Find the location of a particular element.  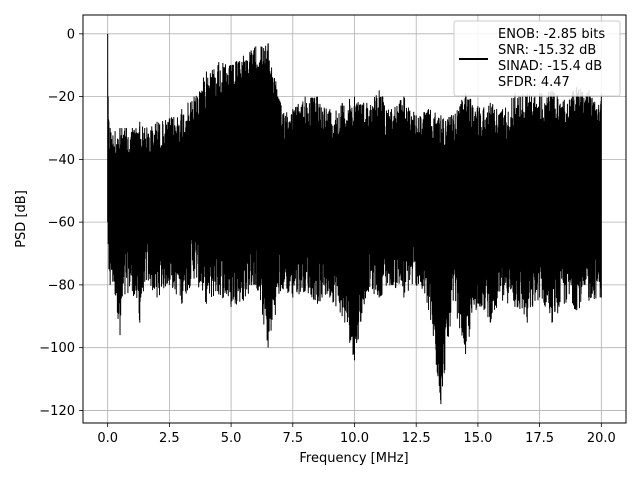

legend-box is located at coordinates (537, 58).